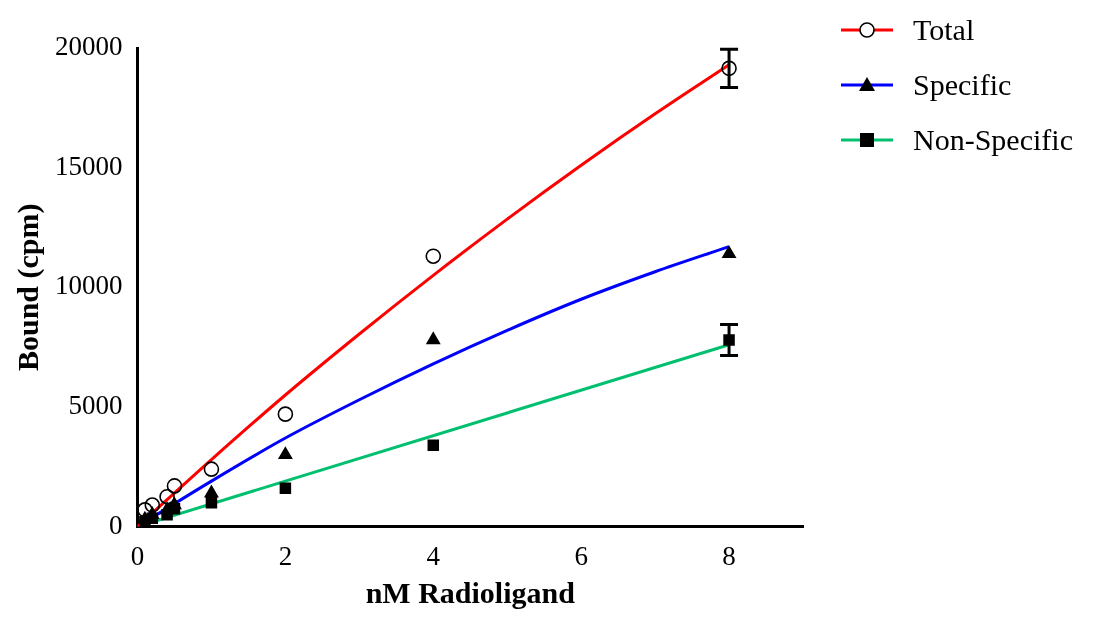 This screenshot has width=1101, height=621. Describe the element at coordinates (993, 139) in the screenshot. I see `legend-label: Non-Specific` at that location.